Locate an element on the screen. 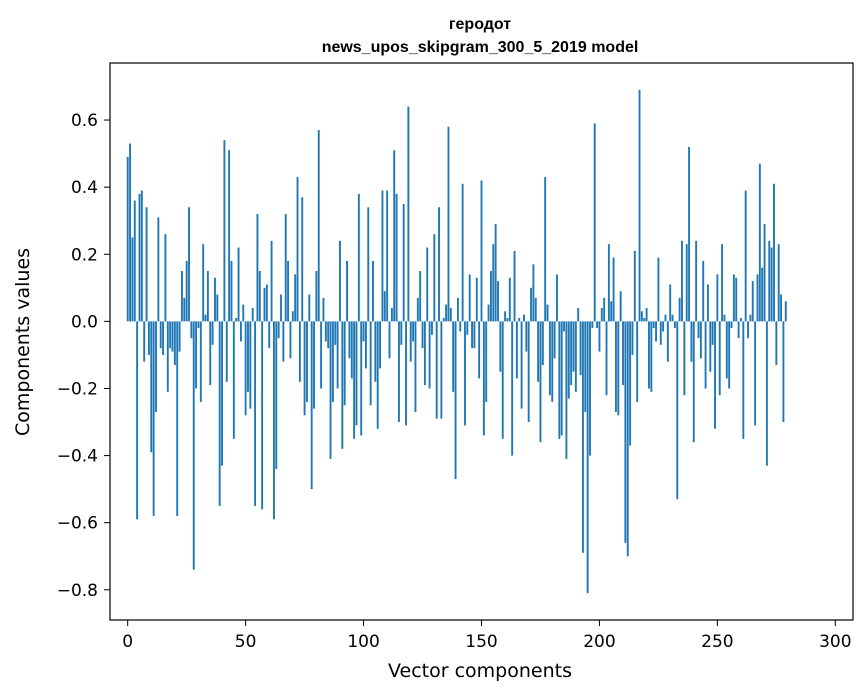  y-tick-label: −0.2 is located at coordinates (77, 389).